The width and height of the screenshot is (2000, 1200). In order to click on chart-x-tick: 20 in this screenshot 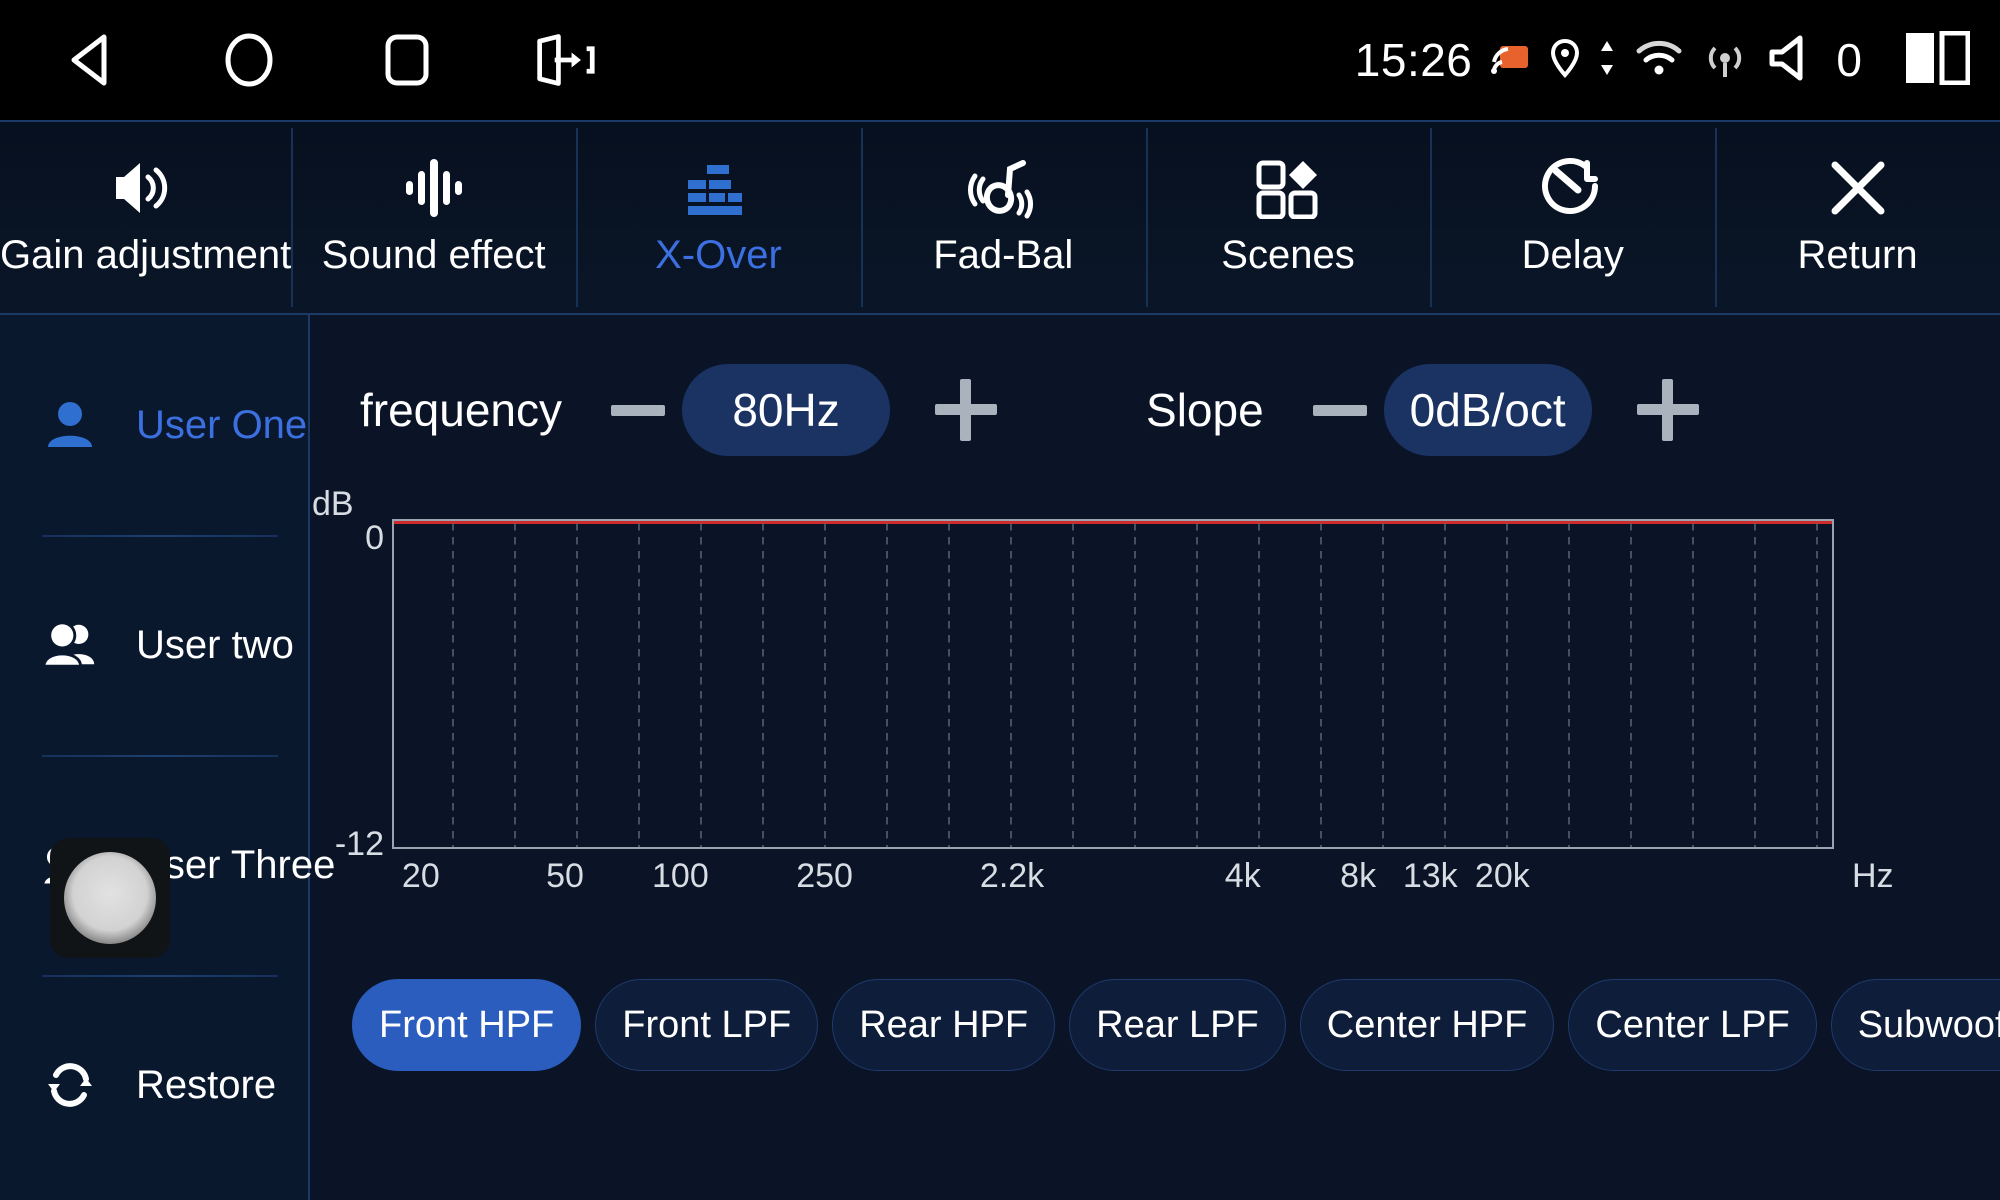, I will do `click(420, 876)`.